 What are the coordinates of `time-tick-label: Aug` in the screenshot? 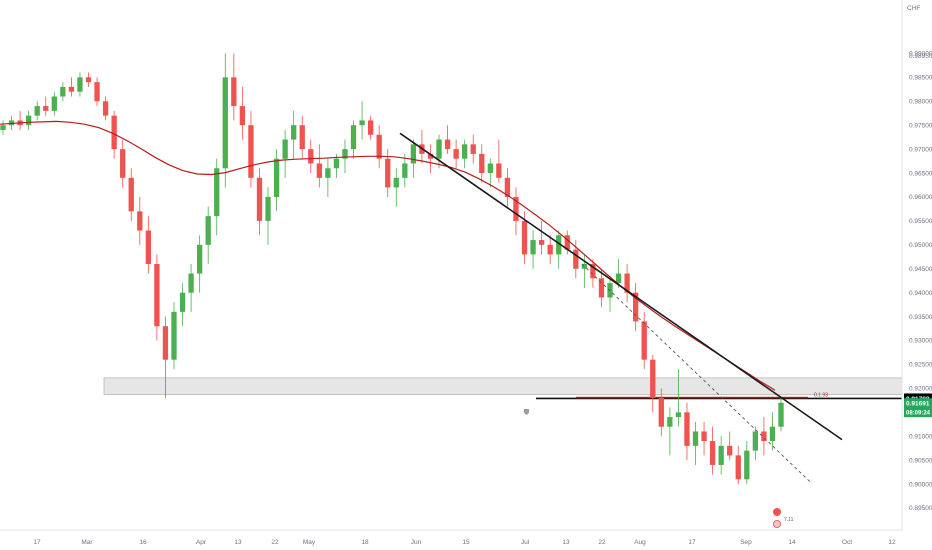 It's located at (640, 542).